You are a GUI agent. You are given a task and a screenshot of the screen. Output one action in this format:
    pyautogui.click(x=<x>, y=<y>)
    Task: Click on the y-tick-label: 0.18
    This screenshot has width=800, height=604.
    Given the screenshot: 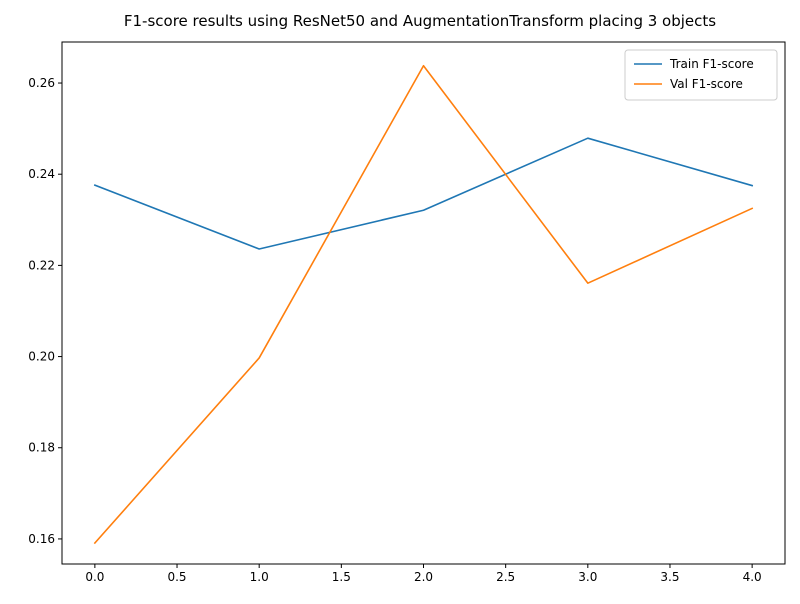 What is the action you would take?
    pyautogui.click(x=41, y=448)
    